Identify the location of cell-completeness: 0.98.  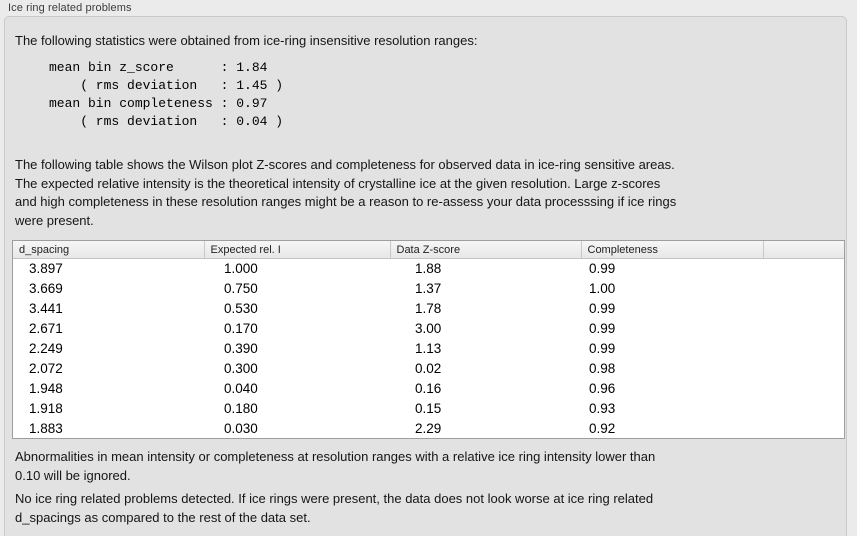
(602, 368).